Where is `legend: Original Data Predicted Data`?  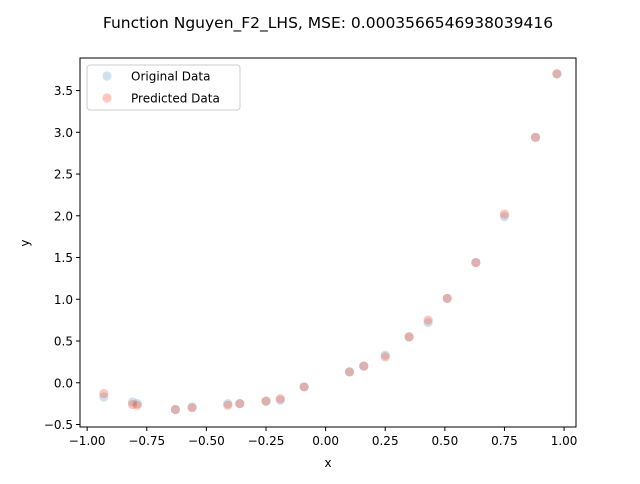
legend: Original Data Predicted Data is located at coordinates (163, 87).